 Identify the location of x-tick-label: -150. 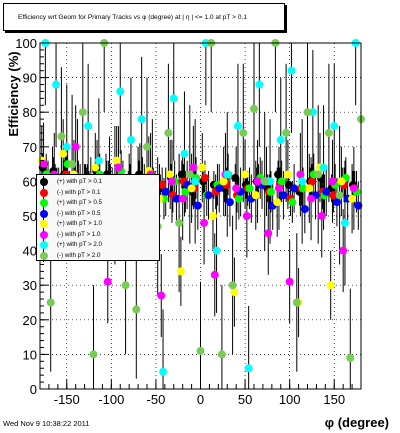
(67, 399).